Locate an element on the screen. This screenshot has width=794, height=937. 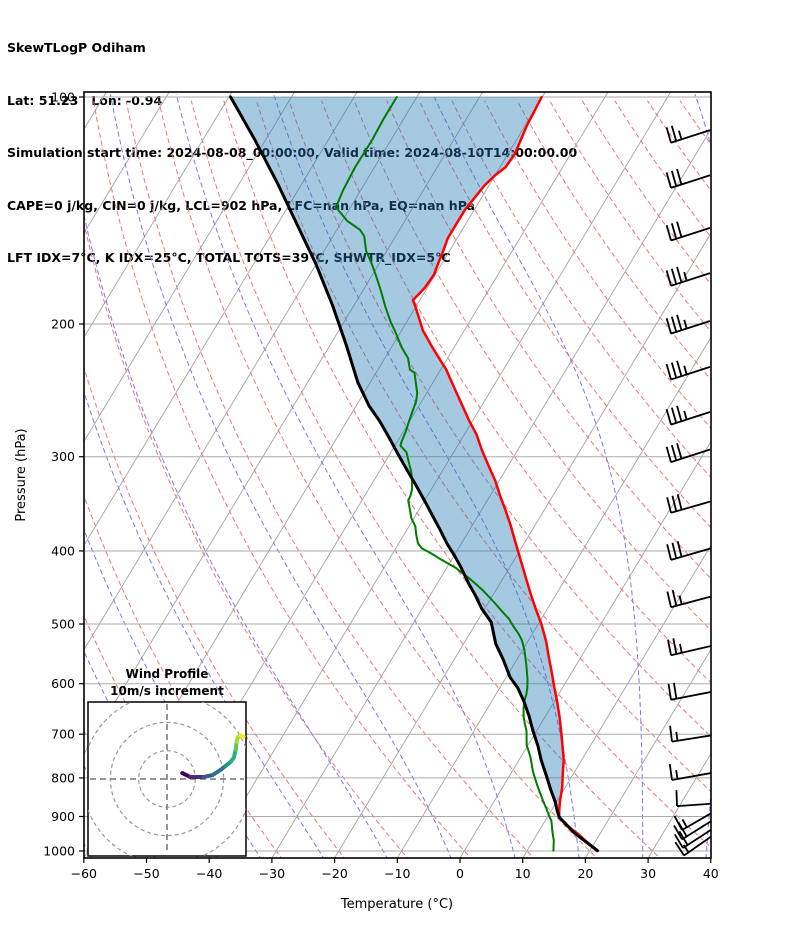
hodograph-subtitle: 10m/s increment is located at coordinates (167, 691).